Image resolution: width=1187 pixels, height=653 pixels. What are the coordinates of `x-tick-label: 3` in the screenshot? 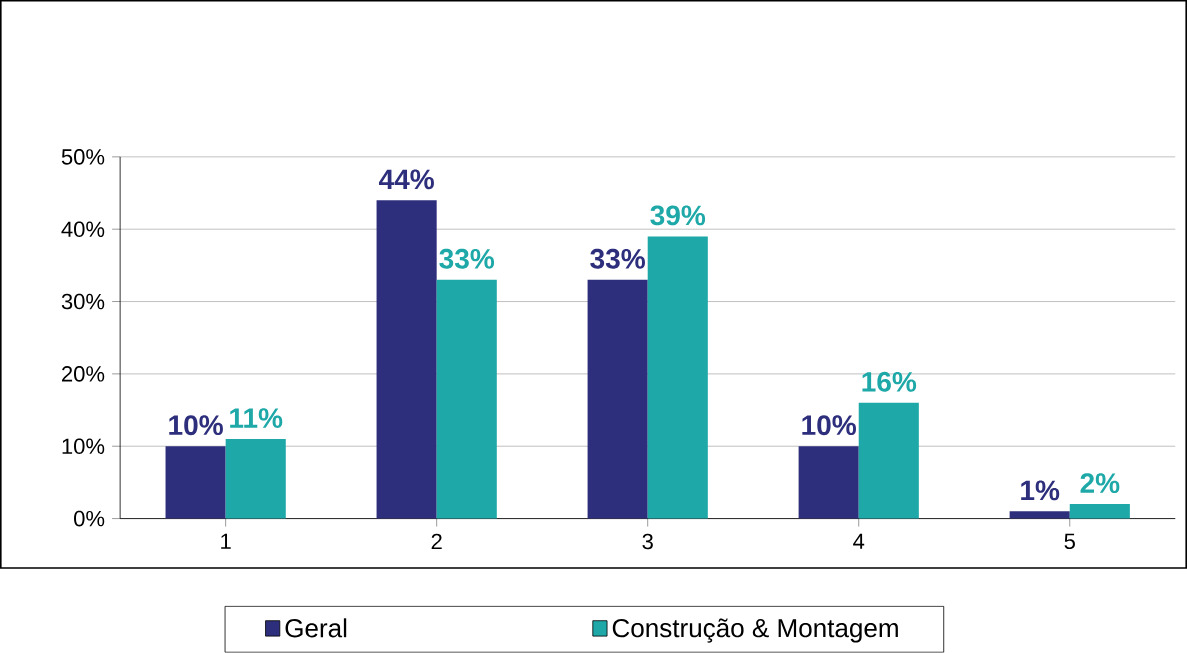 It's located at (647, 541).